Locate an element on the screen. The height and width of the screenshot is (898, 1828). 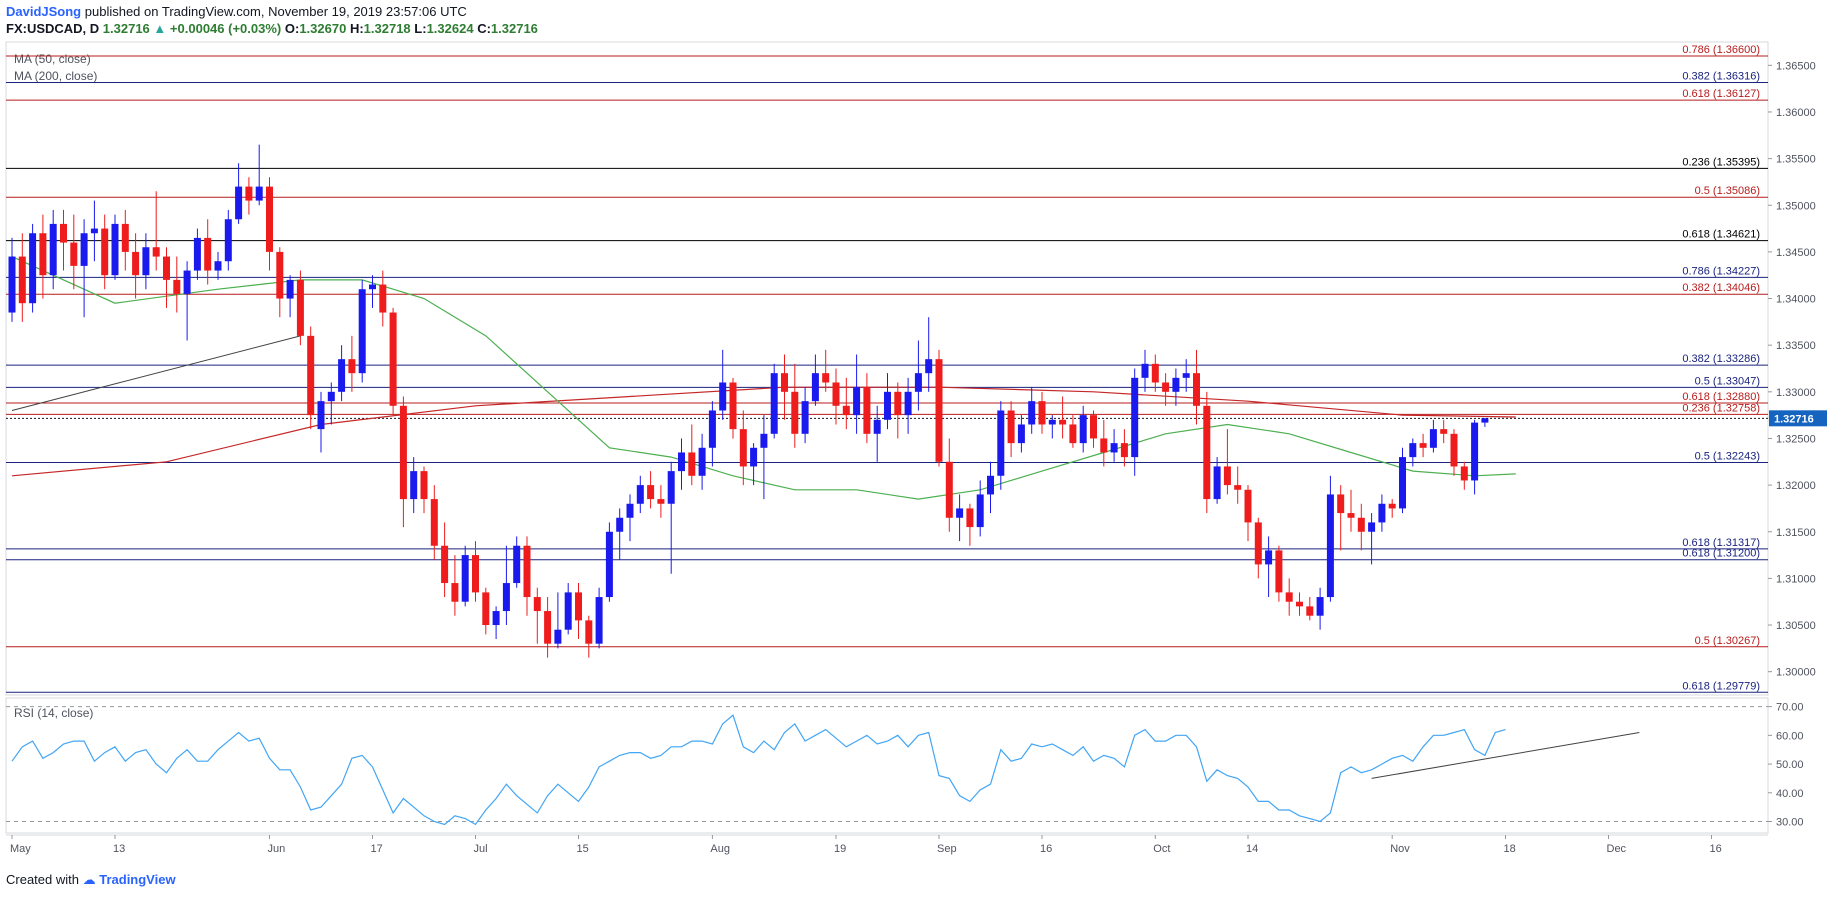
time-tick-label: May is located at coordinates (20, 849).